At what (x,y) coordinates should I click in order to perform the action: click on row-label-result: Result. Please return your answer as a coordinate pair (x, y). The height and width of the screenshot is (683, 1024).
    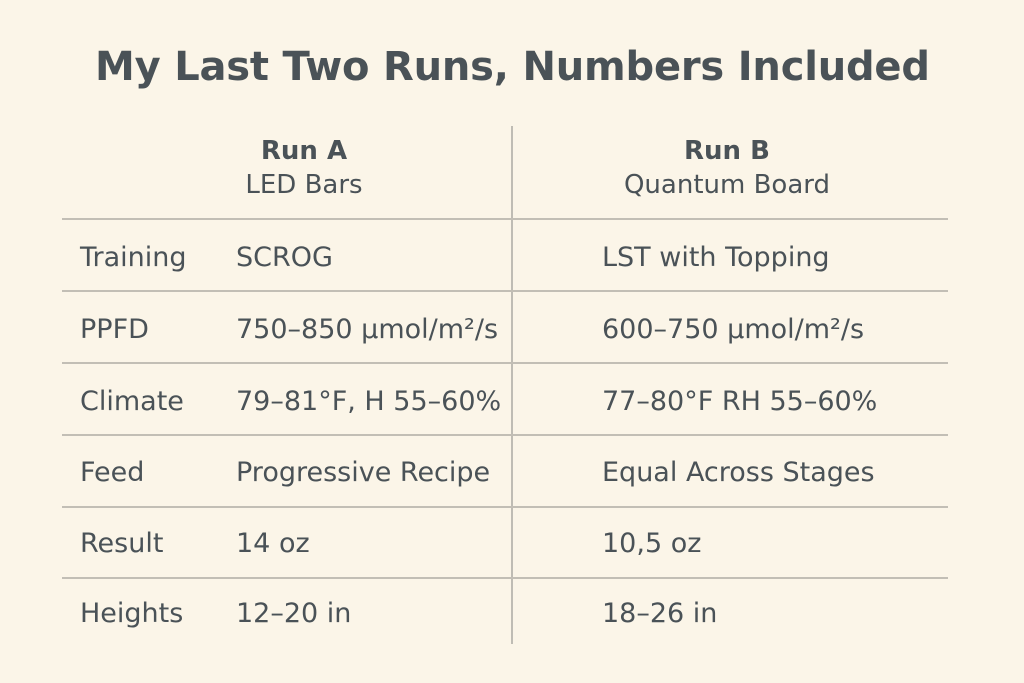
    Looking at the image, I should click on (122, 543).